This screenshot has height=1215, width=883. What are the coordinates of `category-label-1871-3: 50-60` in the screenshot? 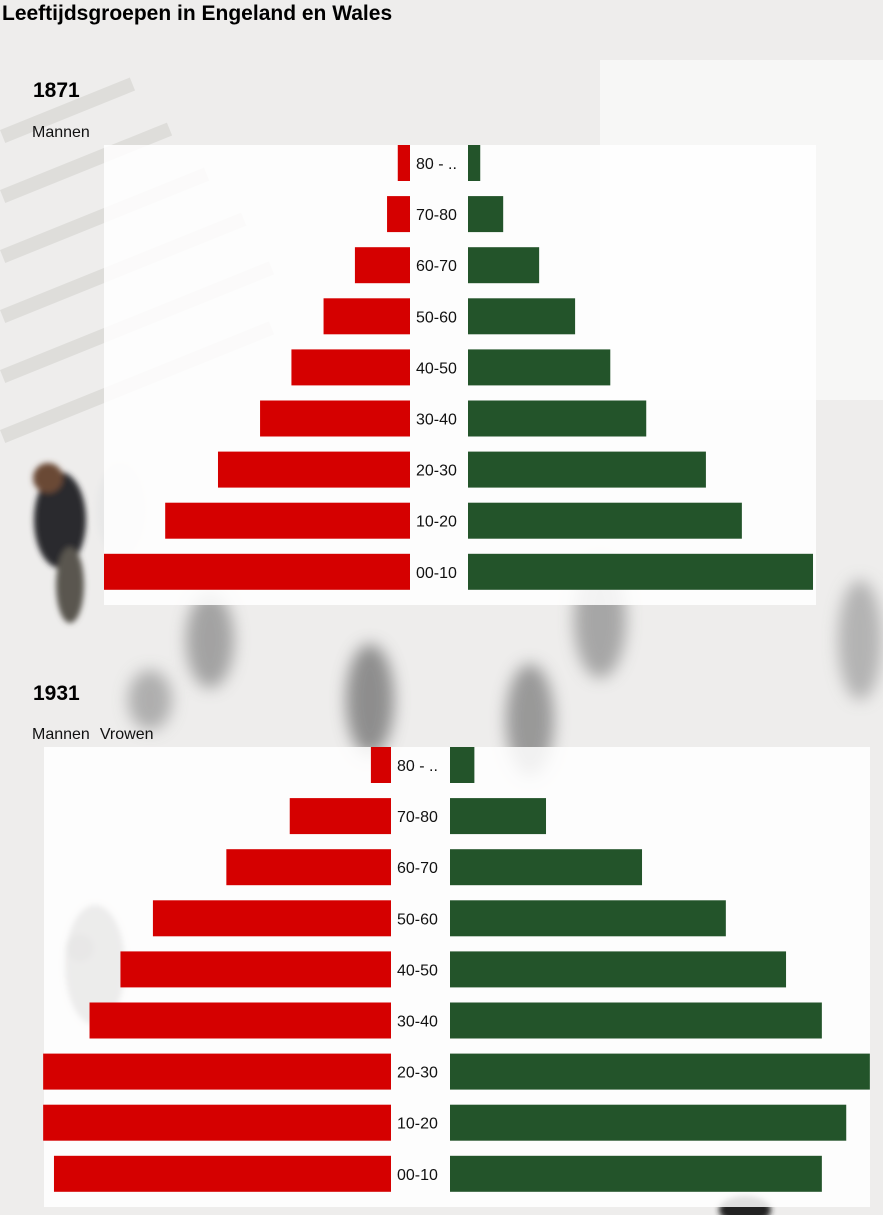 It's located at (436, 317).